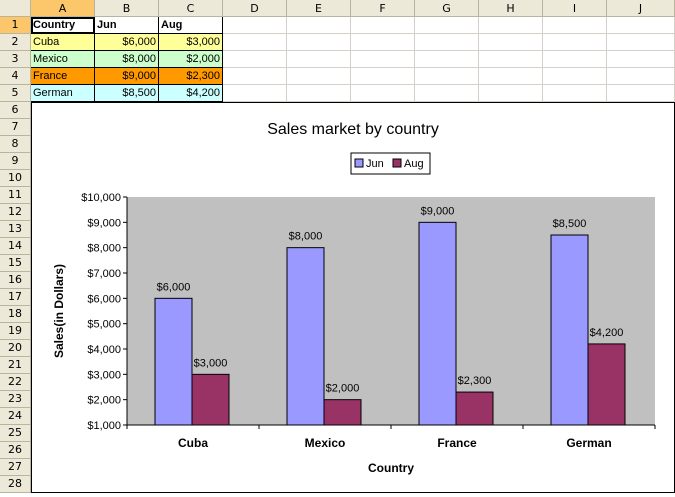  What do you see at coordinates (255, 59) in the screenshot?
I see `cell-d3` at bounding box center [255, 59].